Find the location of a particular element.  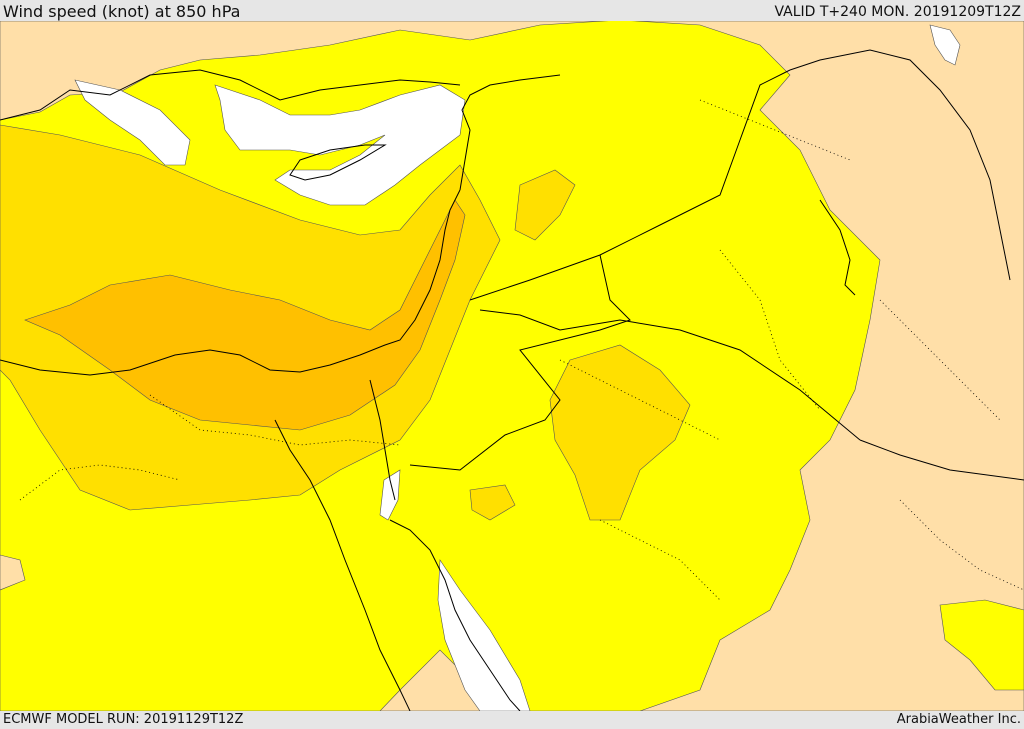

calm-area-aqaba is located at coordinates (390, 495).